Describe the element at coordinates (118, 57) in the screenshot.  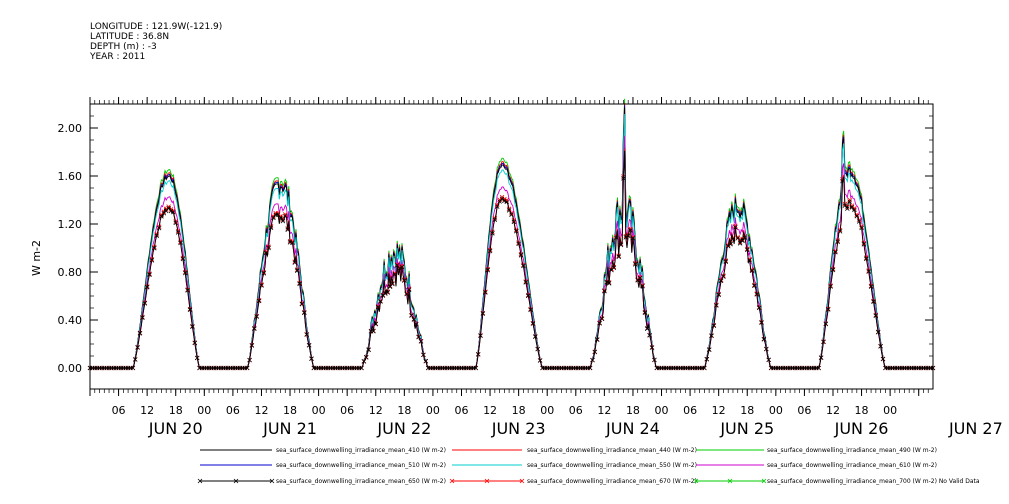
I see `metadata-year: YEAR : 2011` at that location.